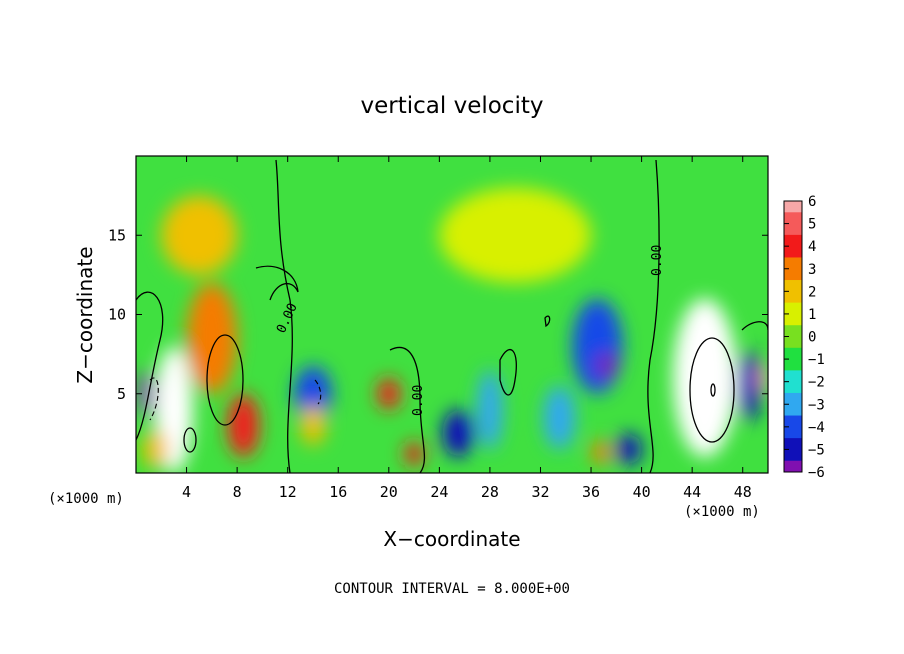 This screenshot has width=904, height=654. What do you see at coordinates (237, 492) in the screenshot?
I see `x-tick-label: 8` at bounding box center [237, 492].